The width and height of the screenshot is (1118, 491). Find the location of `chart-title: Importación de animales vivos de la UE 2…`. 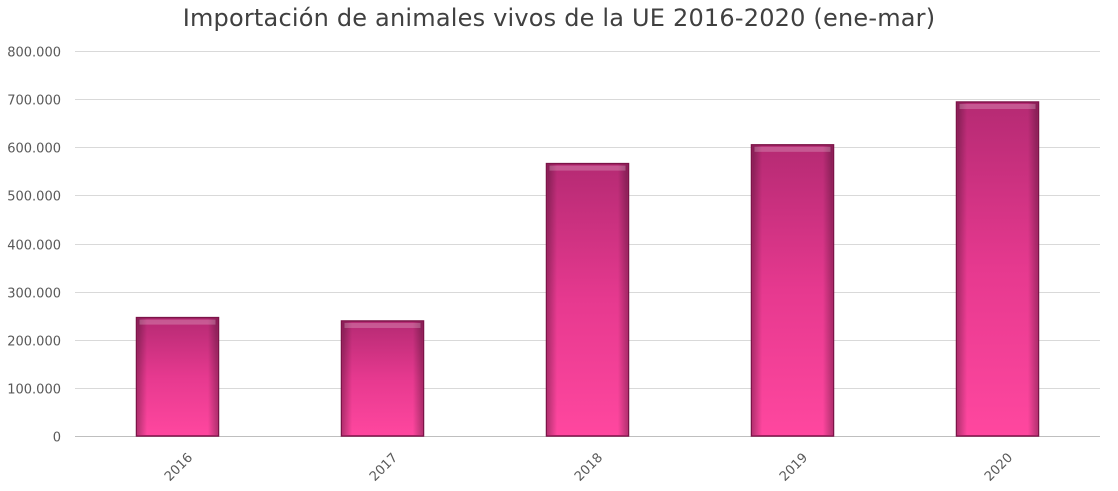

chart-title: Importación de animales vivos de la UE 2… is located at coordinates (559, 18).